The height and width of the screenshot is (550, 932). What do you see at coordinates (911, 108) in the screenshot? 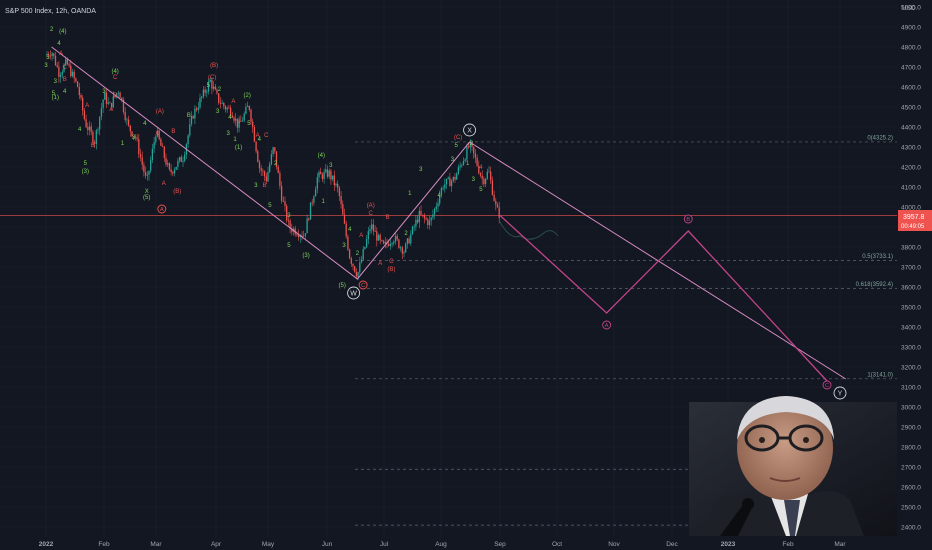
I see `y-tick-label: 4500.0` at bounding box center [911, 108].